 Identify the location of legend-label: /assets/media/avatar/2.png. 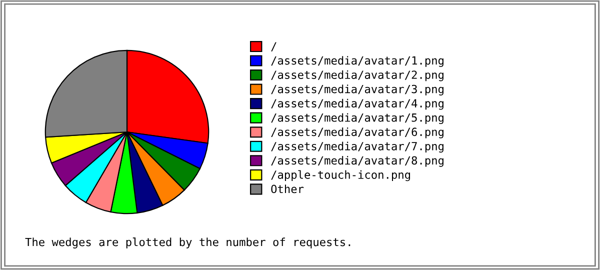
(357, 76).